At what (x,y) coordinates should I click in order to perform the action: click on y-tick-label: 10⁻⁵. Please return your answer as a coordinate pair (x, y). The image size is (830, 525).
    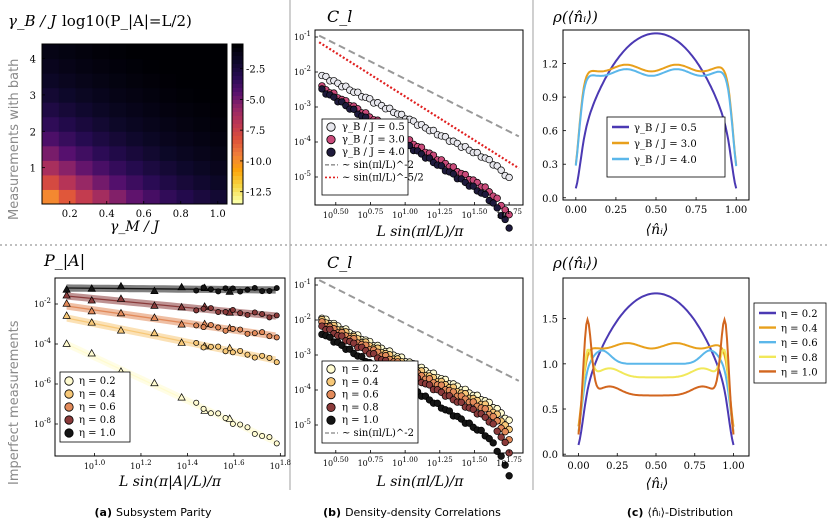
    Looking at the image, I should click on (302, 176).